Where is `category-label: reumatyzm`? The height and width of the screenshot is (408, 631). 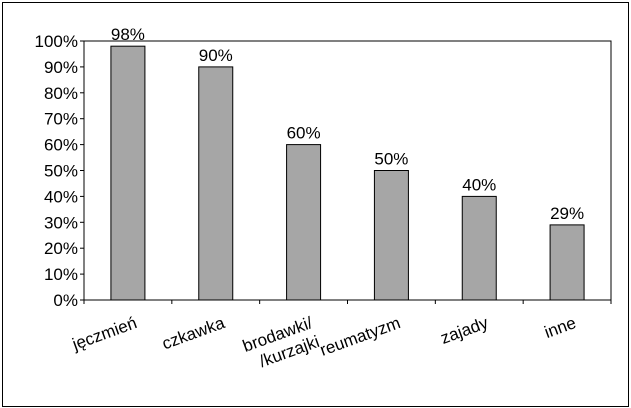 category-label: reumatyzm is located at coordinates (360, 336).